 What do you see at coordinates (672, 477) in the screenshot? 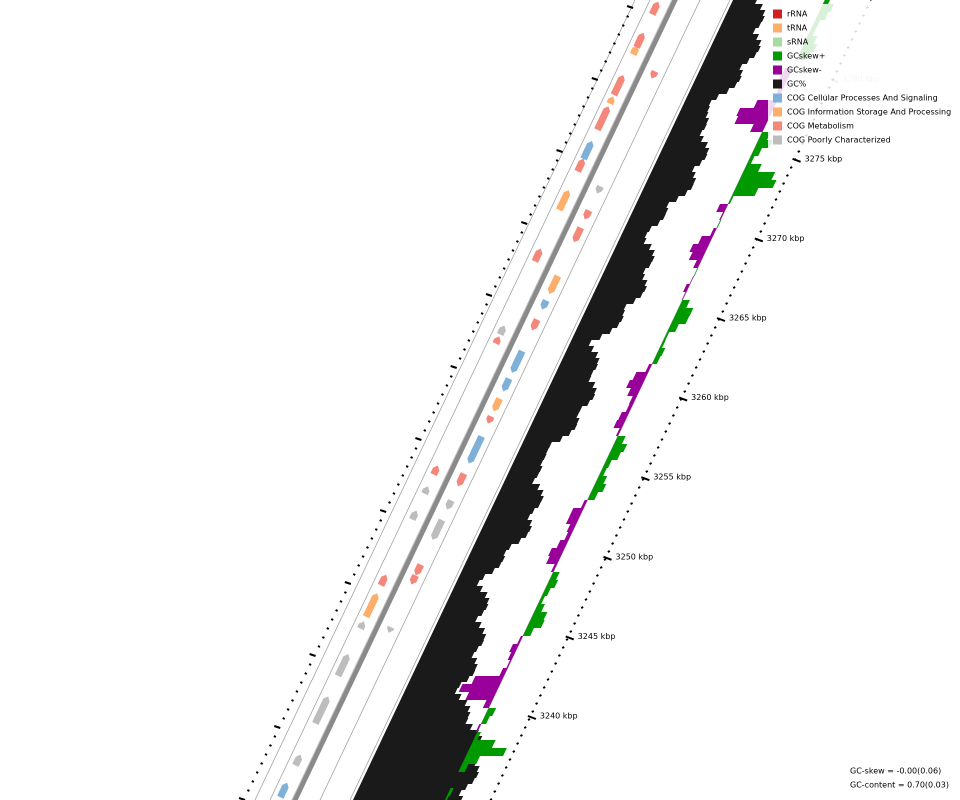
I see `ruler-label: 3255 kbp` at bounding box center [672, 477].